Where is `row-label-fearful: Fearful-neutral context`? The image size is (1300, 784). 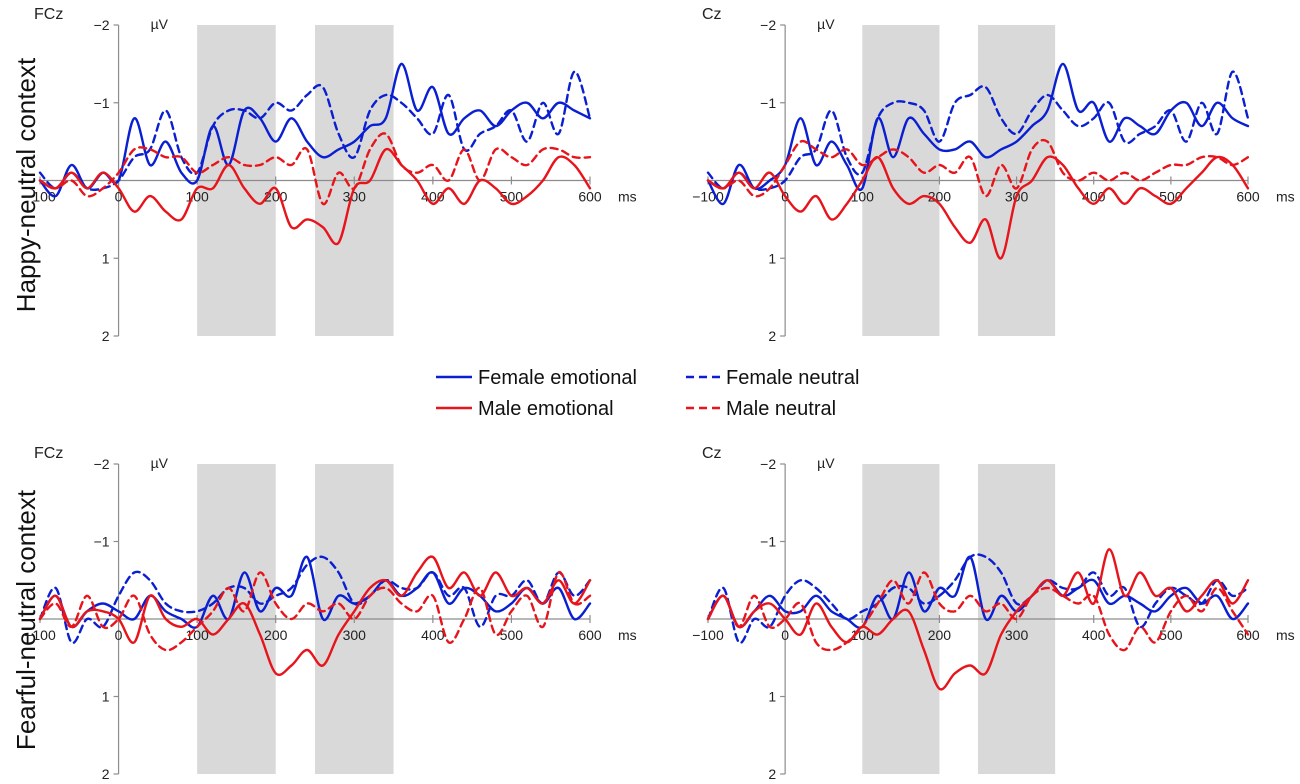
row-label-fearful: Fearful-neutral context is located at coordinates (26, 619).